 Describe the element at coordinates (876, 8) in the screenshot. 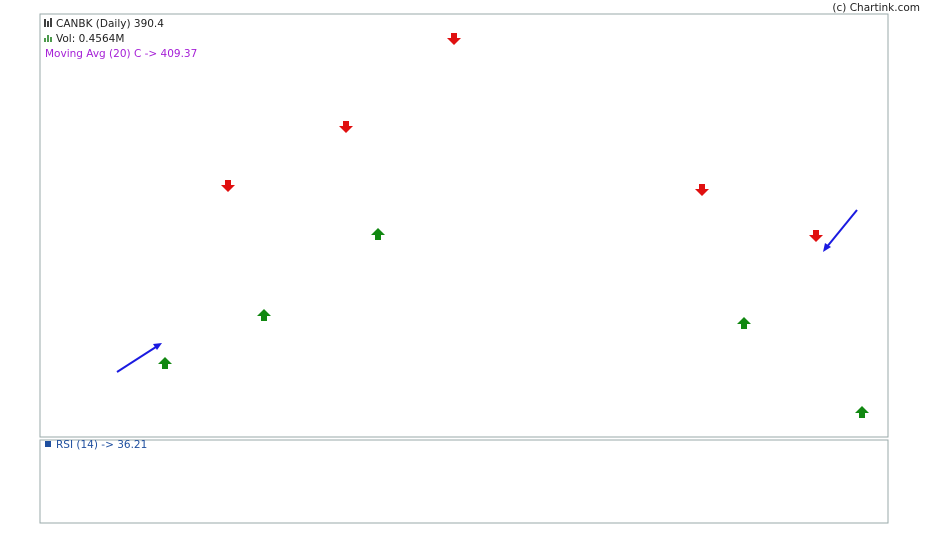

I see `credit: (c) Chartink.com` at that location.